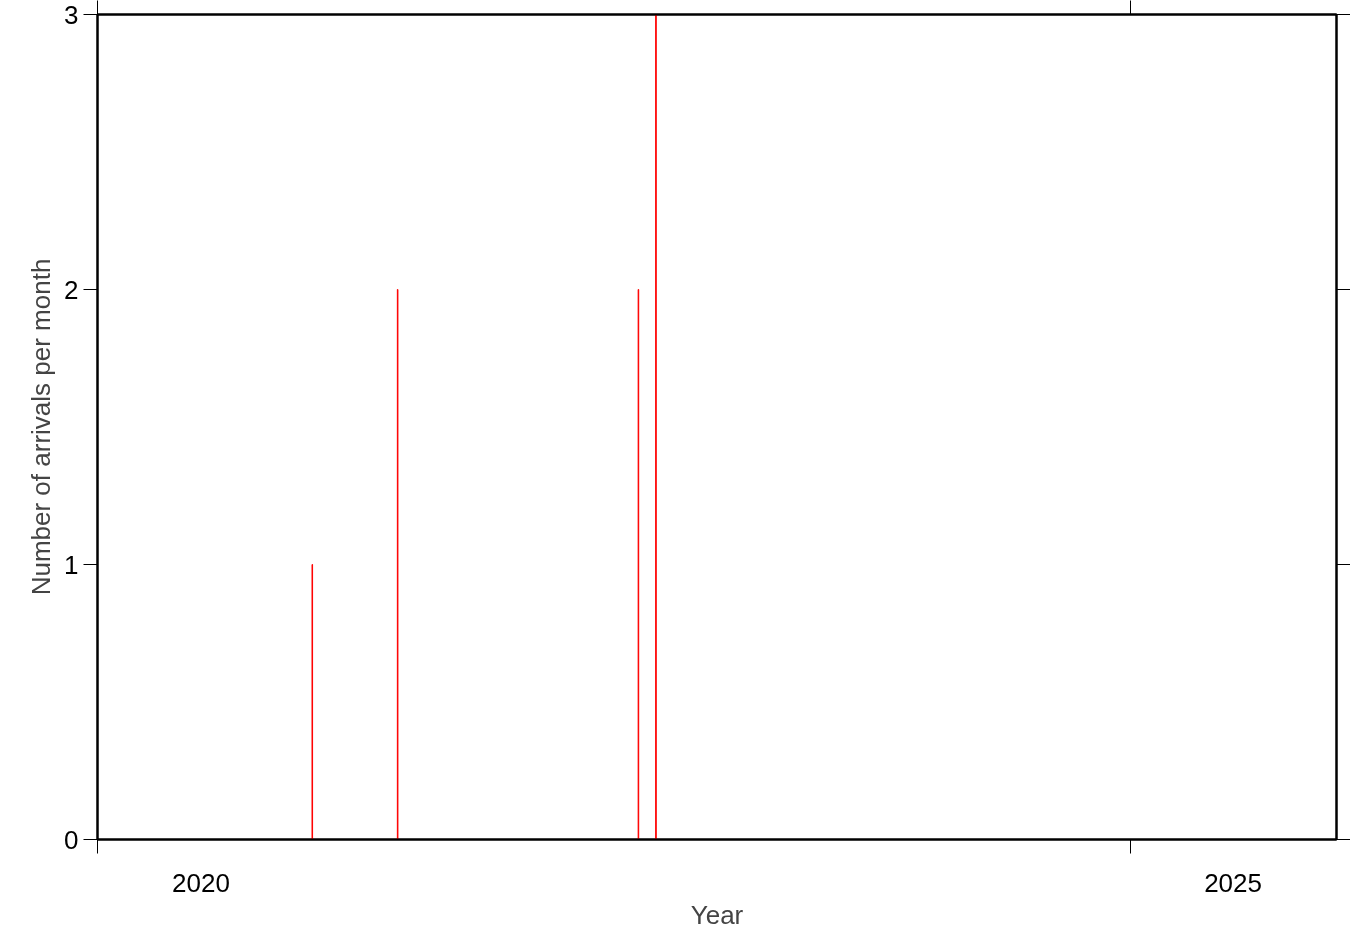 This screenshot has height=942, width=1350. I want to click on y-tick-label: 2, so click(71, 289).